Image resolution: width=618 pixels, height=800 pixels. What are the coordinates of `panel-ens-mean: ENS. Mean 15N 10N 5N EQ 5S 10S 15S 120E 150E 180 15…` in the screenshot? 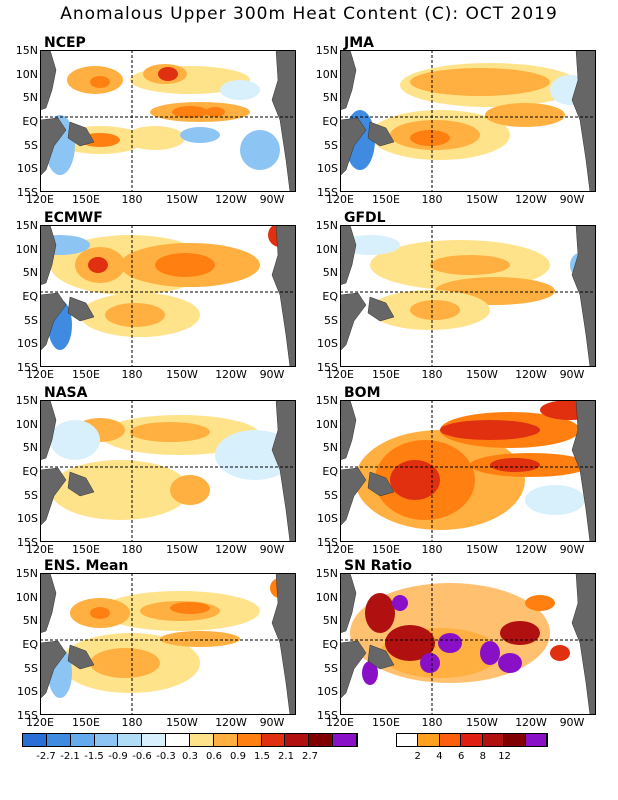 It's located at (156, 643).